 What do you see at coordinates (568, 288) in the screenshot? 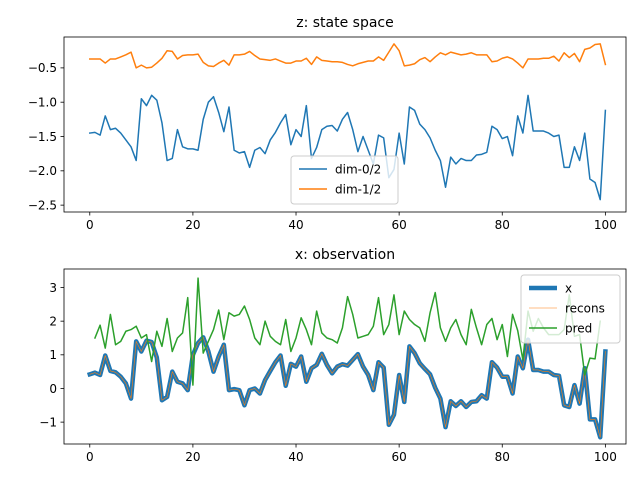
I see `legend-label: x` at bounding box center [568, 288].